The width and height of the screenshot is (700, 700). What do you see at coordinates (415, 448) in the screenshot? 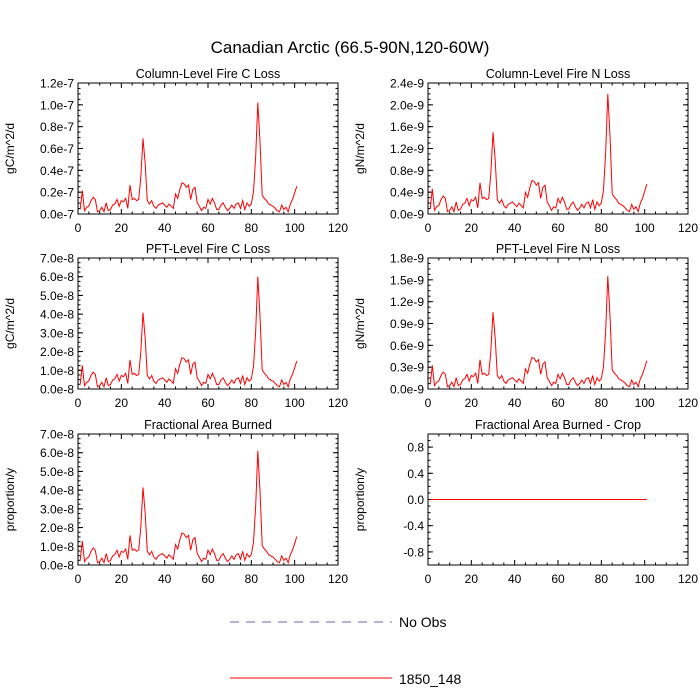
I see `y-tick-label: 0.8` at bounding box center [415, 448].